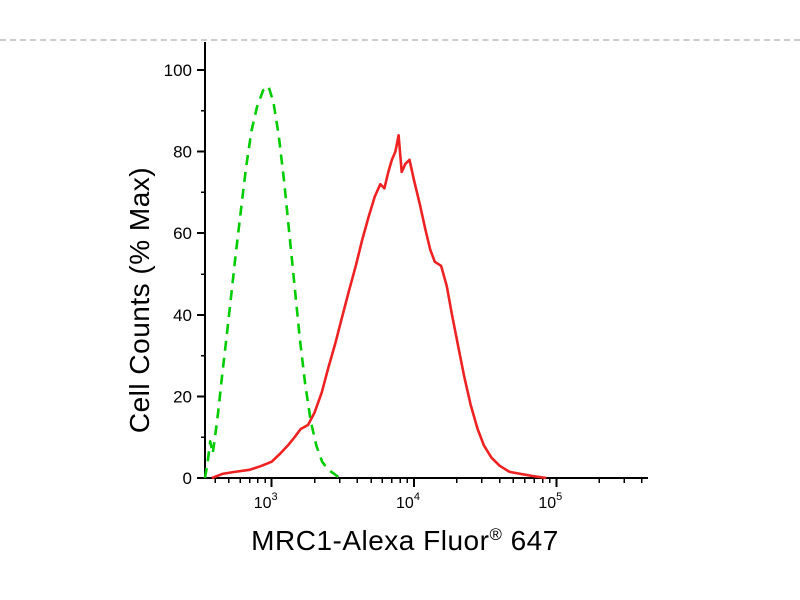 The width and height of the screenshot is (800, 600). What do you see at coordinates (182, 315) in the screenshot?
I see `y-tick-label: 40` at bounding box center [182, 315].